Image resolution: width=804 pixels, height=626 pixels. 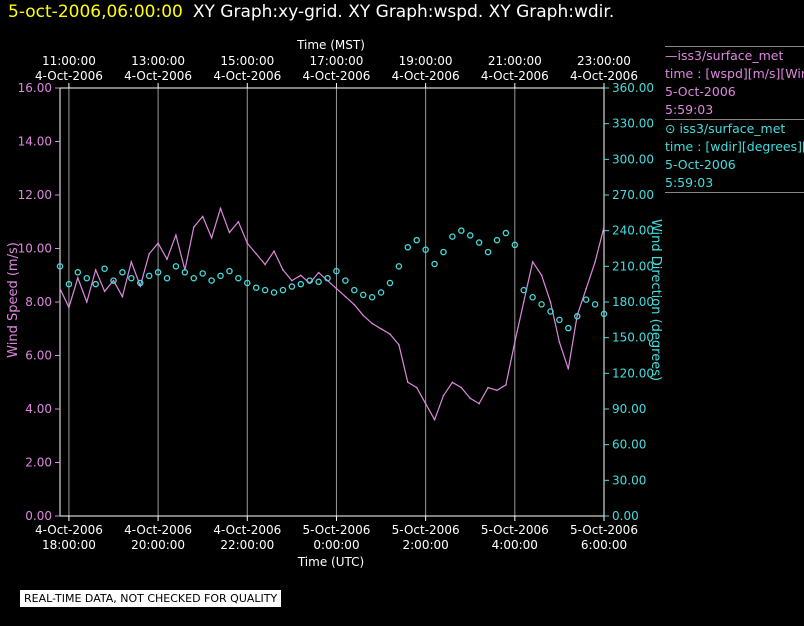 I want to click on top-tick-label-time: 23:00:00, so click(x=604, y=61).